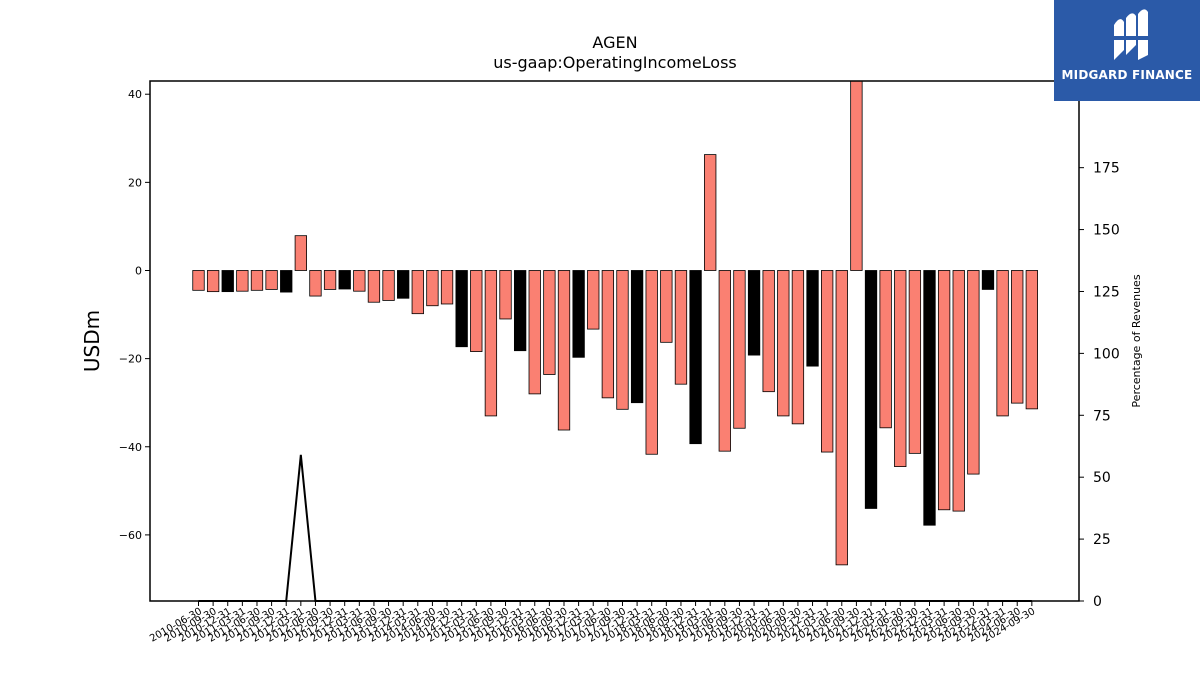 This screenshot has width=1200, height=675. What do you see at coordinates (135, 182) in the screenshot?
I see `y-tick-label: 20` at bounding box center [135, 182].